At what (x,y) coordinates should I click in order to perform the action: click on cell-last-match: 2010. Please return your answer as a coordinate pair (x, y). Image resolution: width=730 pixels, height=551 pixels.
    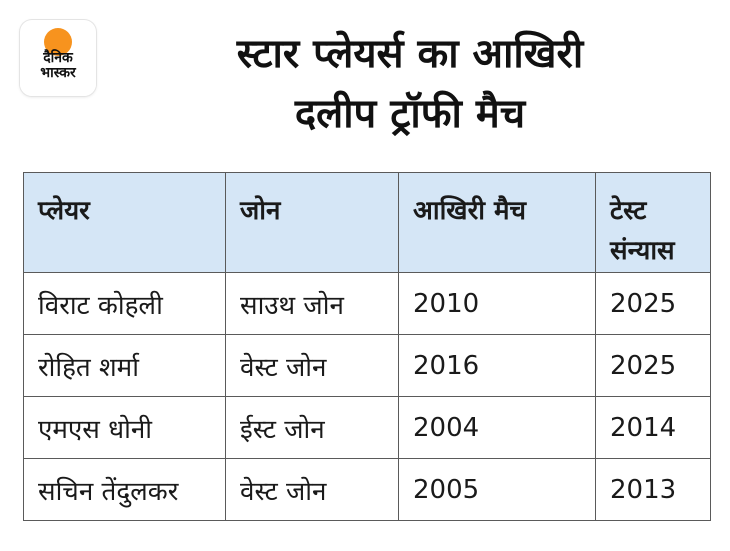
    Looking at the image, I should click on (497, 303).